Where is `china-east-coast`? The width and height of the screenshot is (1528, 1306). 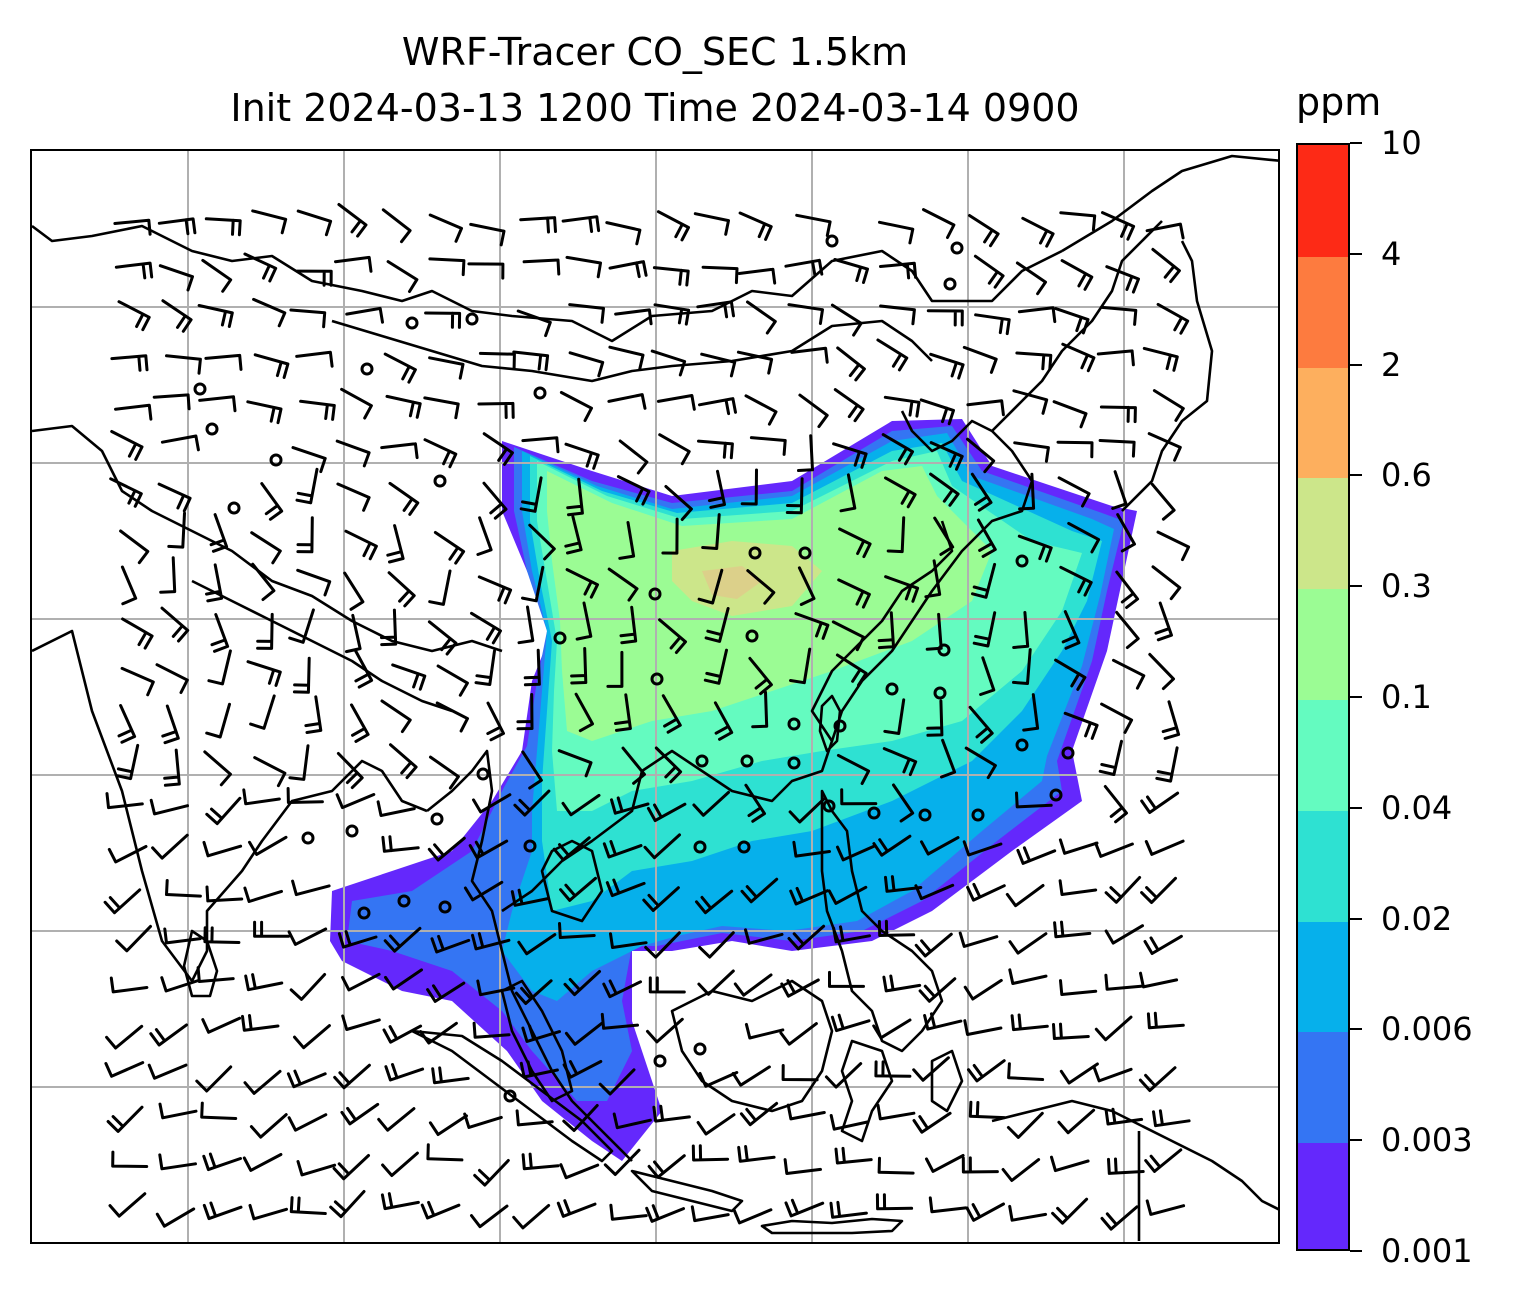 china-east-coast is located at coordinates (932, 576).